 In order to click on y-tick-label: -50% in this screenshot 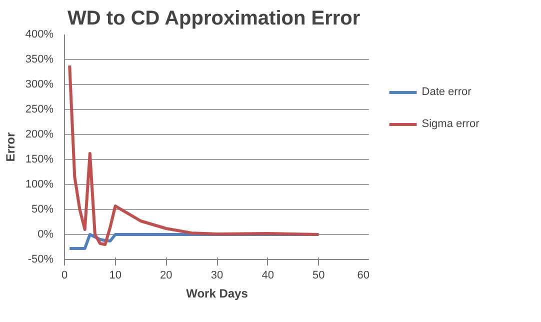, I will do `click(41, 260)`.